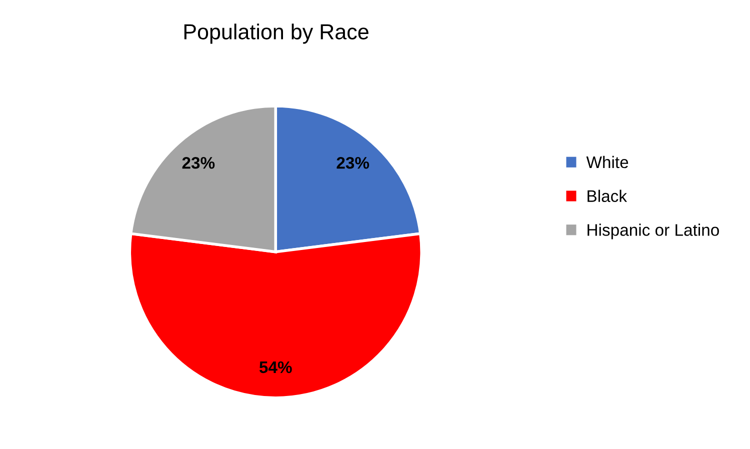 The width and height of the screenshot is (750, 449). What do you see at coordinates (653, 232) in the screenshot?
I see `legend-label: Hispanic or Latino` at bounding box center [653, 232].